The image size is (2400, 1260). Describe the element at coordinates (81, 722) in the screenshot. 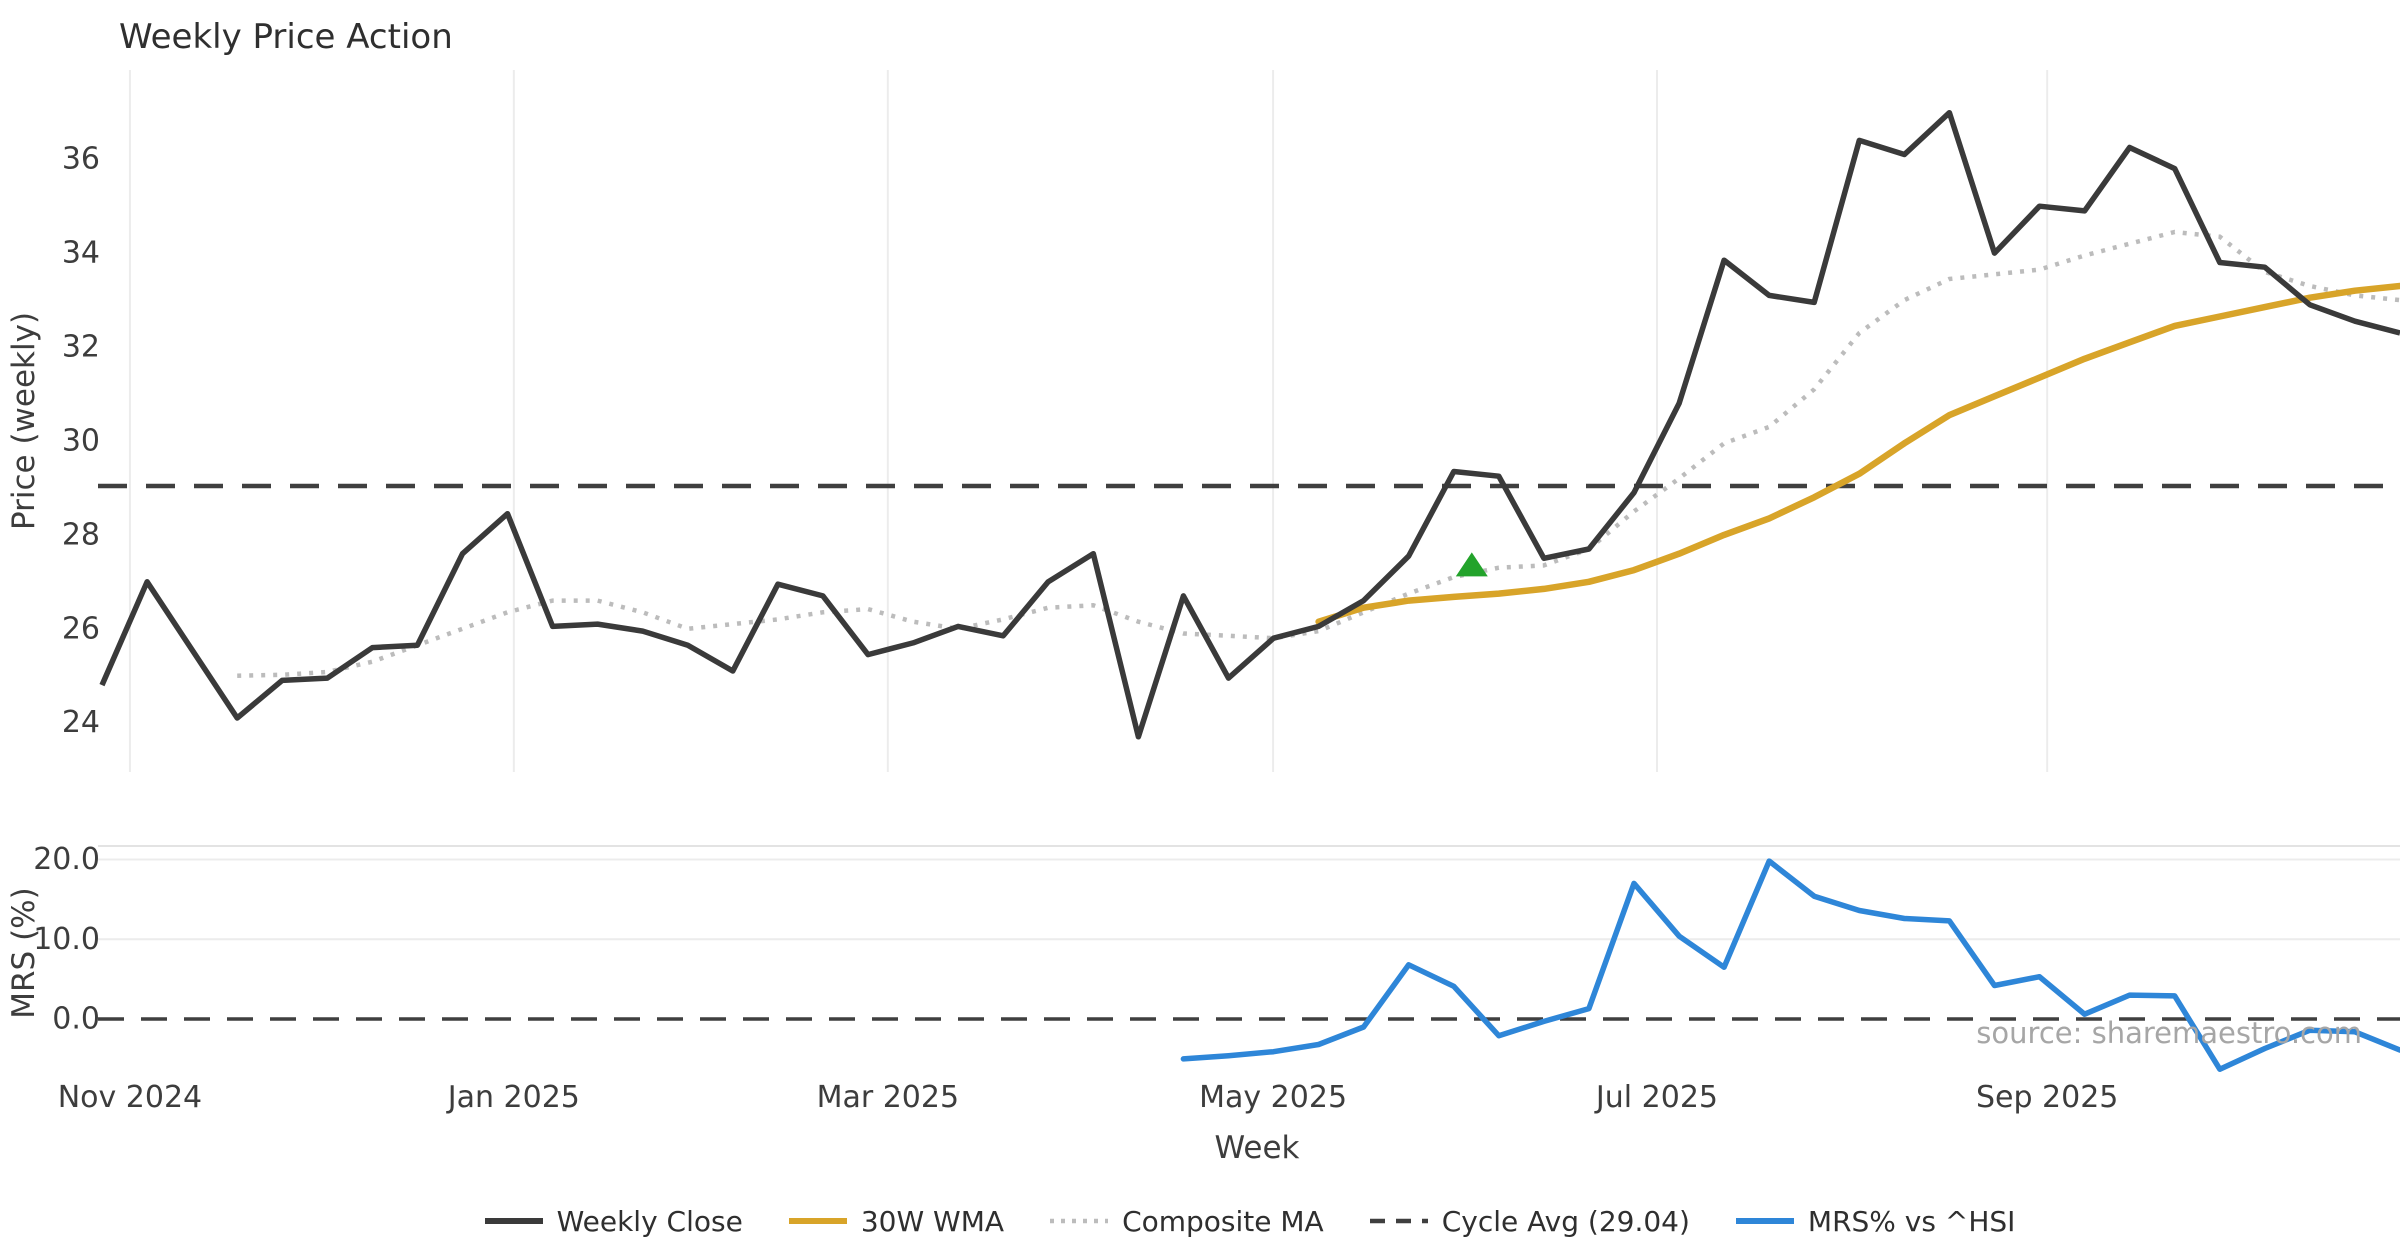

I see `price-ytick-label: 24` at that location.